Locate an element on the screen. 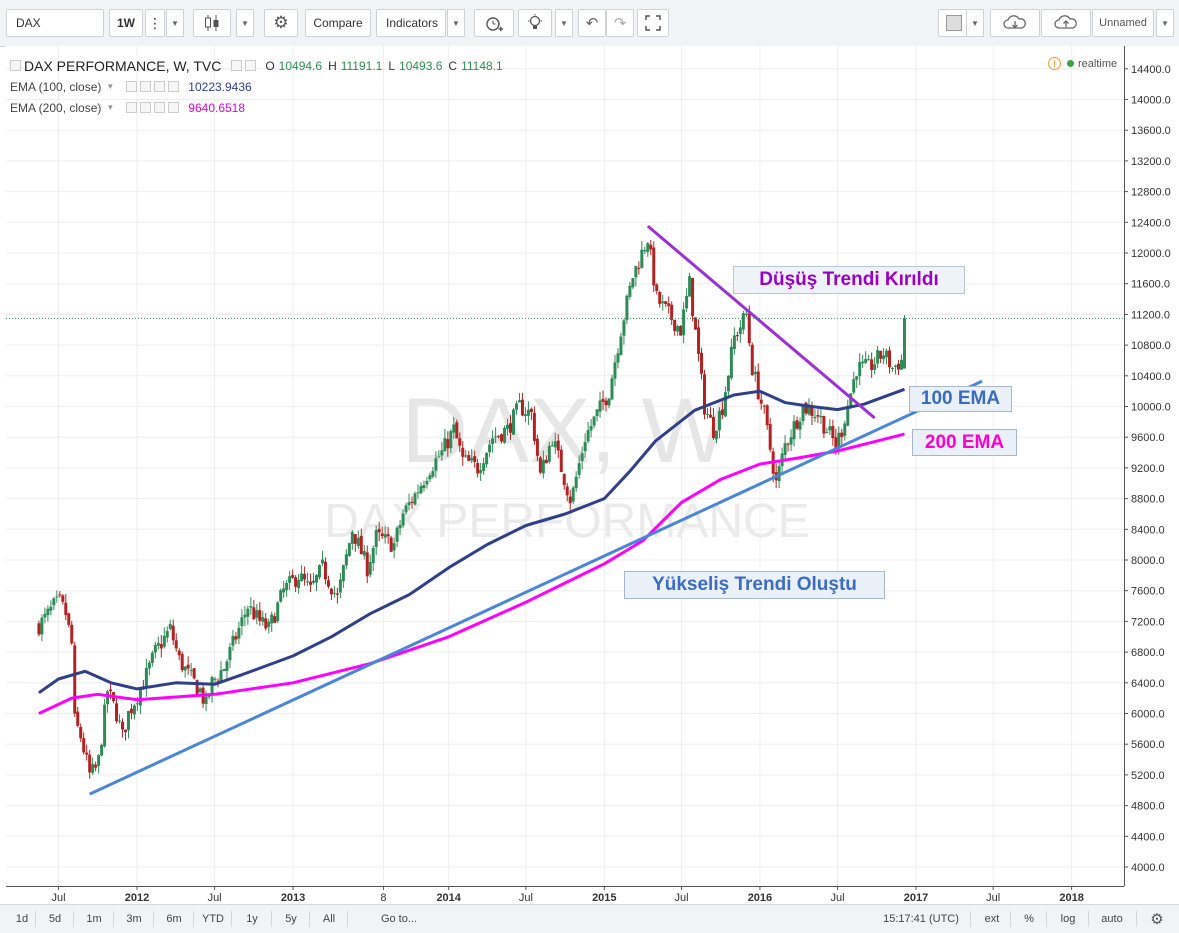 This screenshot has width=1179, height=933. time-tick-label: 2016 is located at coordinates (760, 898).